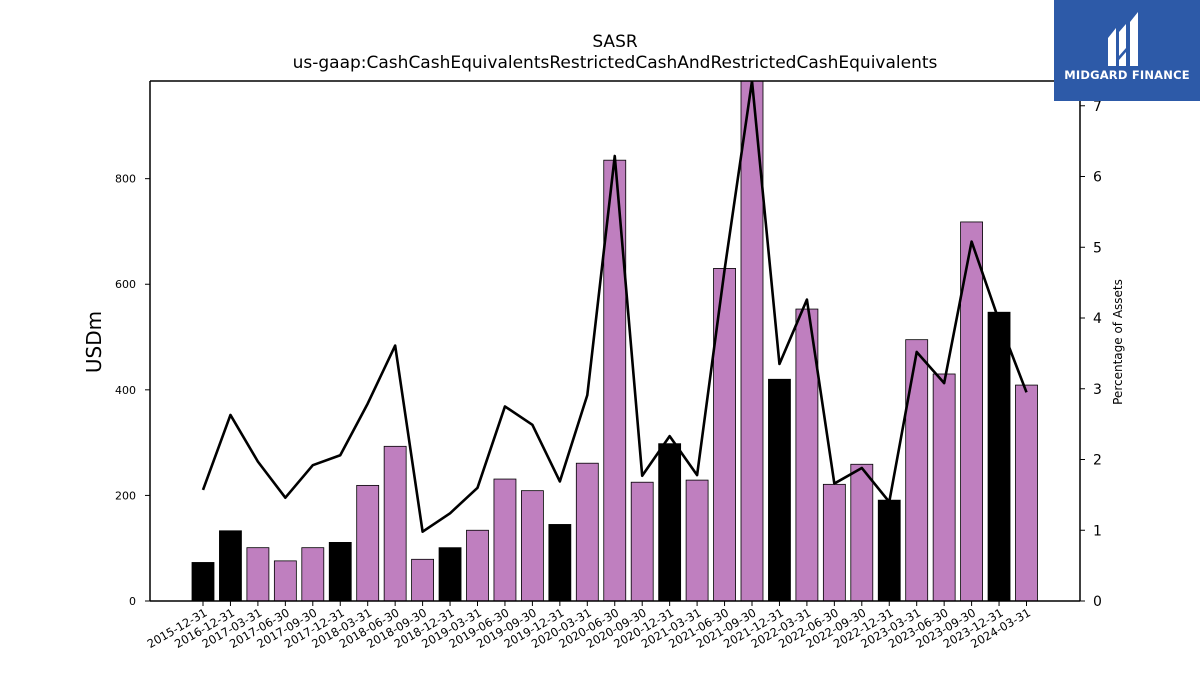 The height and width of the screenshot is (675, 1200). Describe the element at coordinates (1097, 390) in the screenshot. I see `y2-tick-label-3: 3` at that location.